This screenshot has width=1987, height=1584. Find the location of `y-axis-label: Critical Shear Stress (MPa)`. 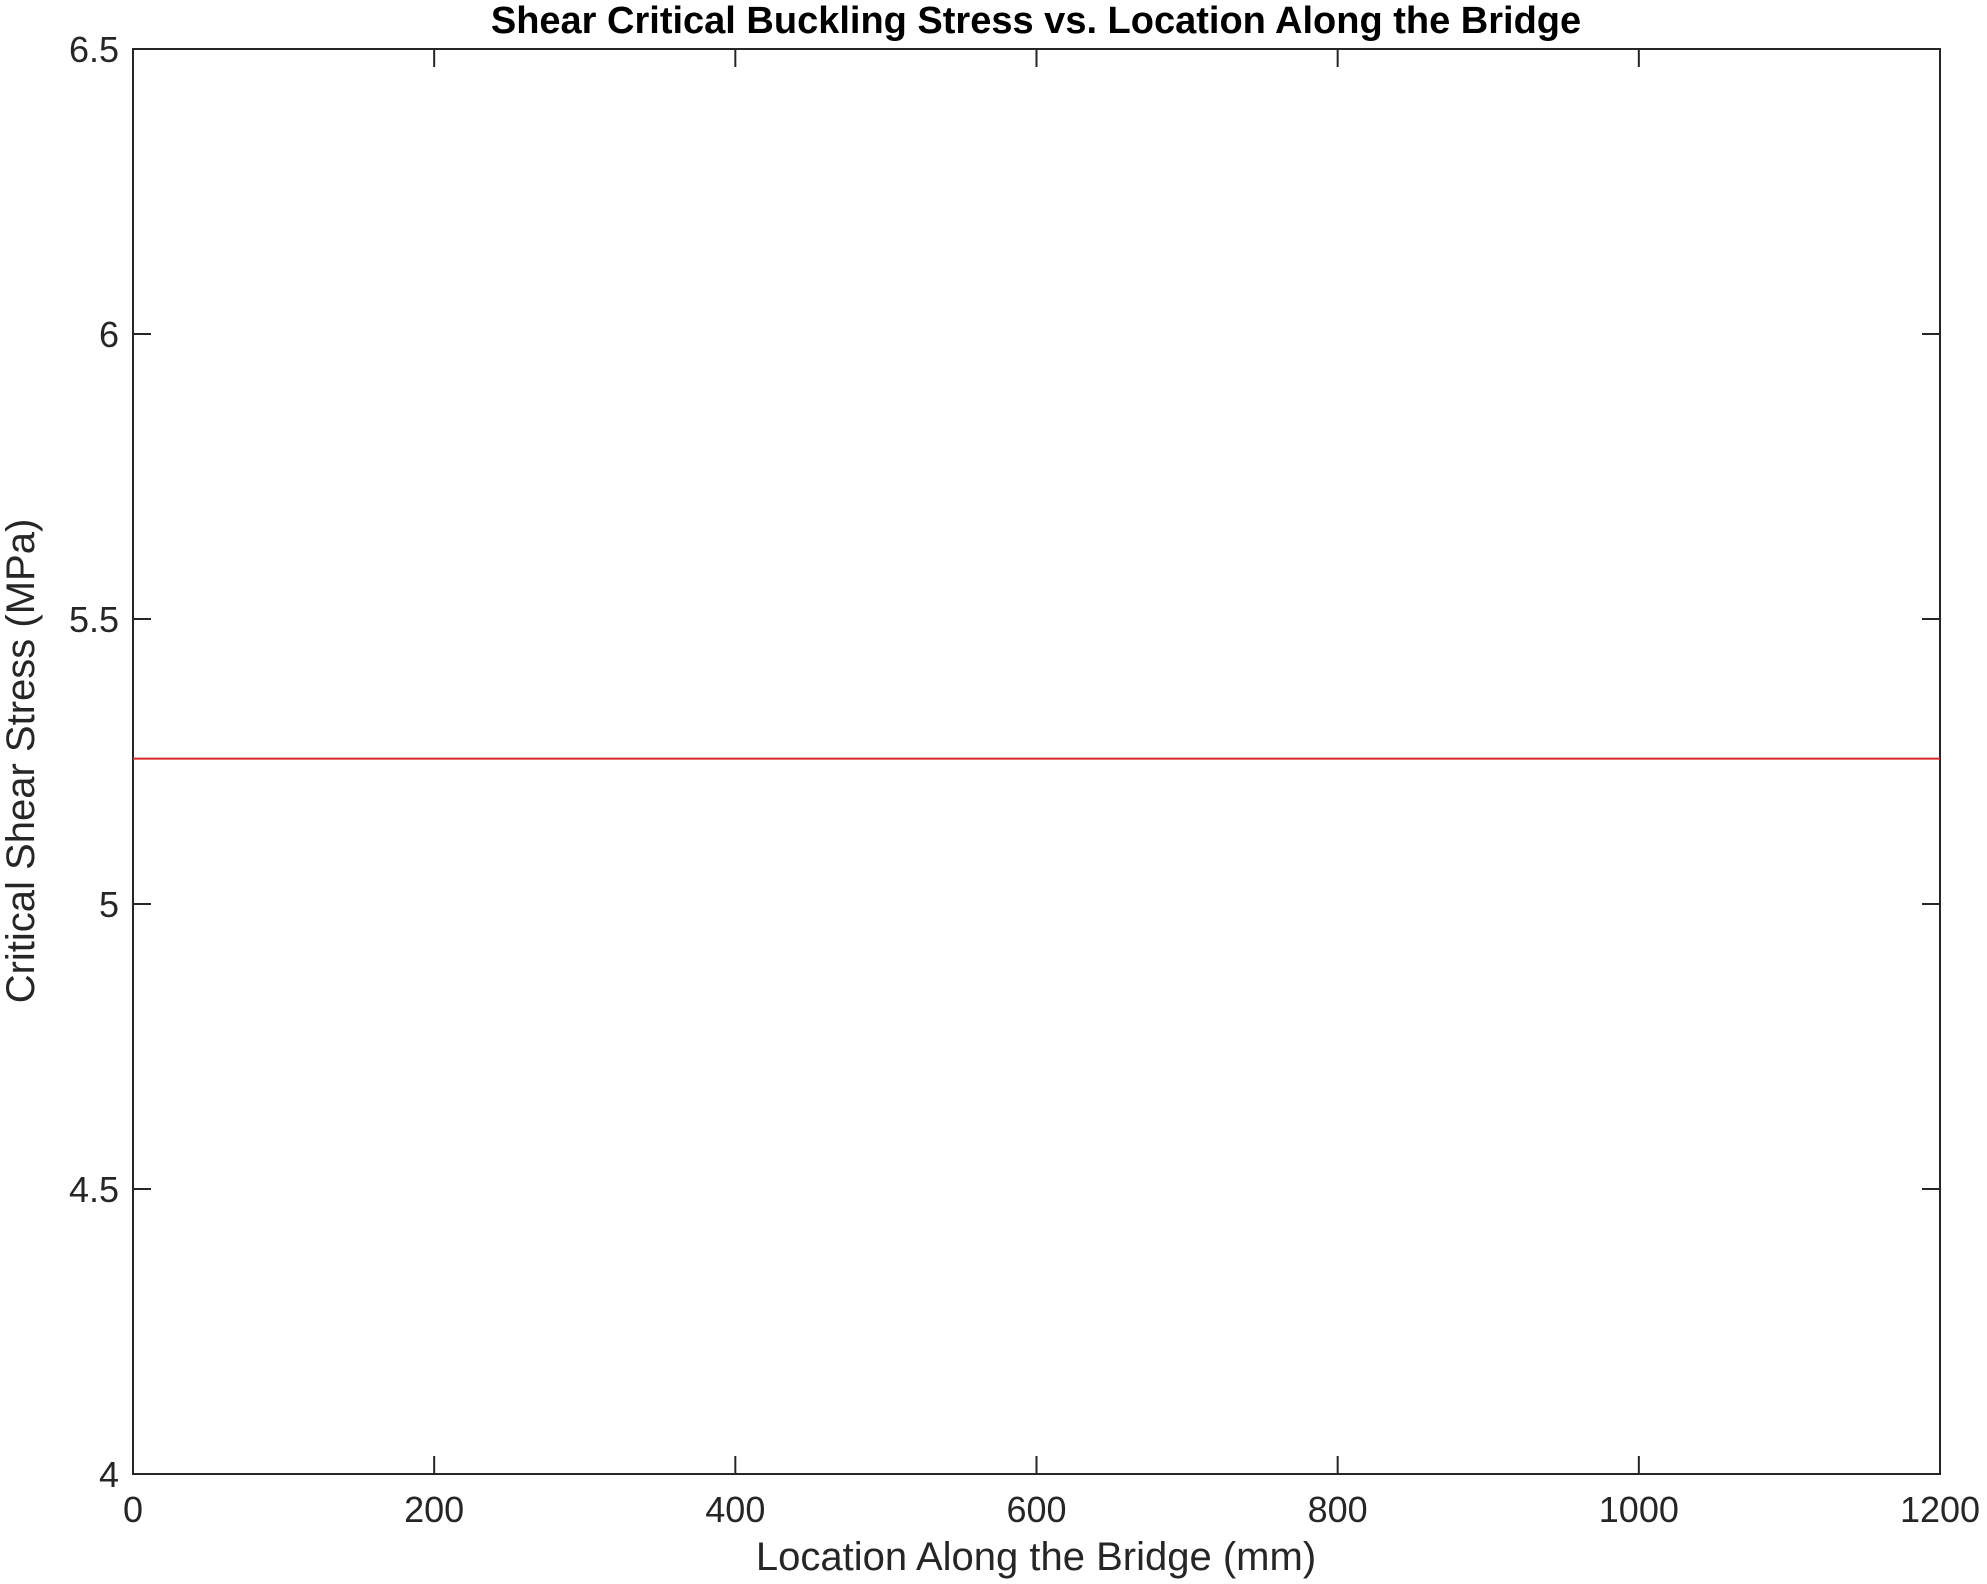

y-axis-label: Critical Shear Stress (MPa) is located at coordinates (21, 761).